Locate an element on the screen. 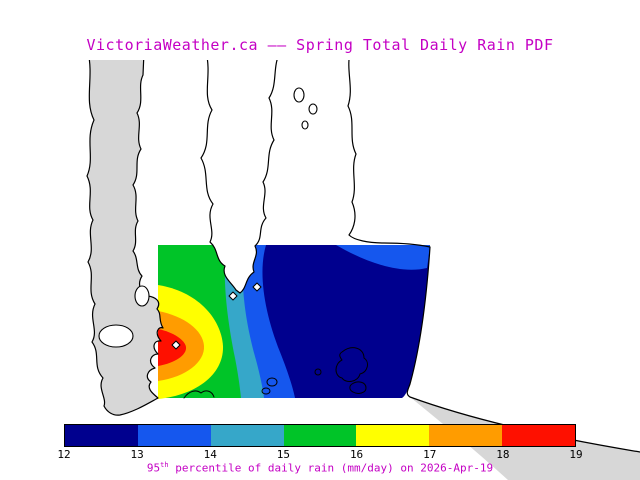 Image resolution: width=640 pixels, height=480 pixels. colorbar-tick-label: 19 is located at coordinates (576, 454).